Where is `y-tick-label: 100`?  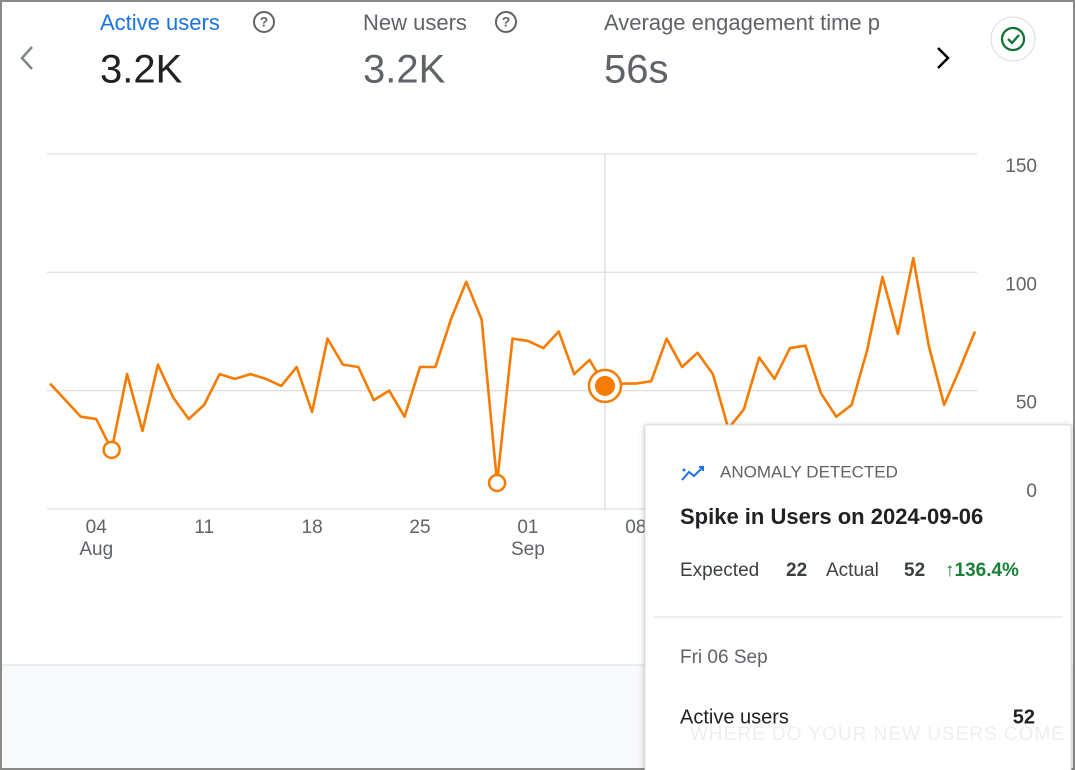
y-tick-label: 100 is located at coordinates (1021, 284).